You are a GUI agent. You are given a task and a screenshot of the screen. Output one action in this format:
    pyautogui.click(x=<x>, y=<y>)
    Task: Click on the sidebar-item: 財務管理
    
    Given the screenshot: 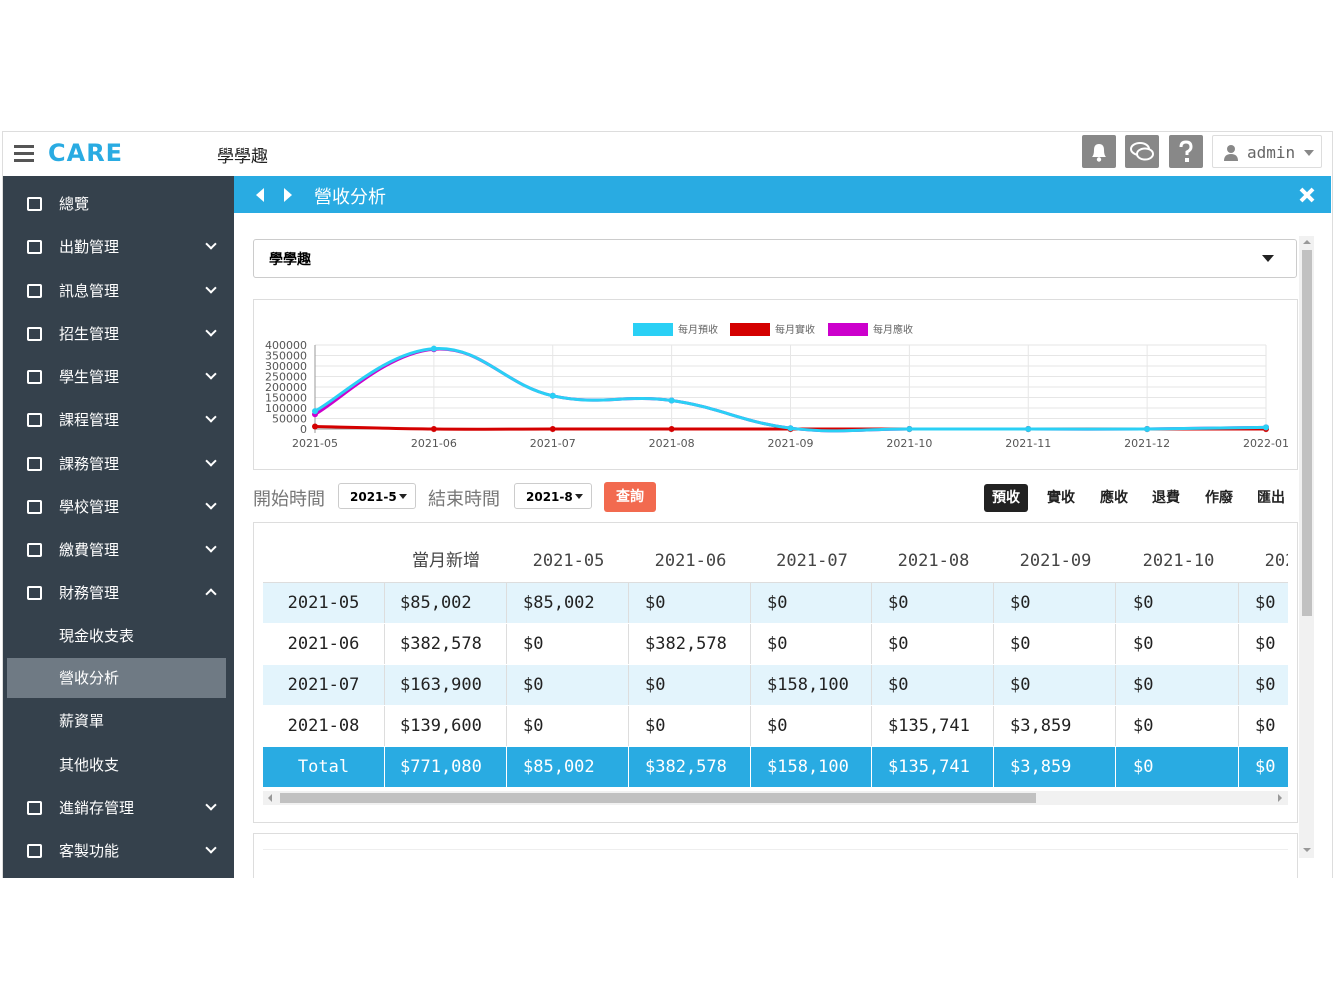 What is the action you would take?
    pyautogui.click(x=119, y=593)
    